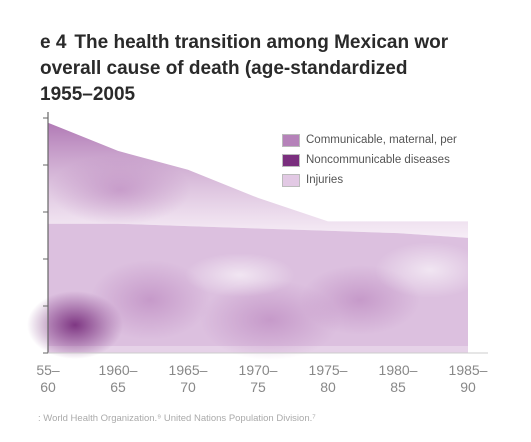 Image resolution: width=531 pixels, height=442 pixels. What do you see at coordinates (88, 94) in the screenshot?
I see `title-line-3: 1955–2005` at bounding box center [88, 94].